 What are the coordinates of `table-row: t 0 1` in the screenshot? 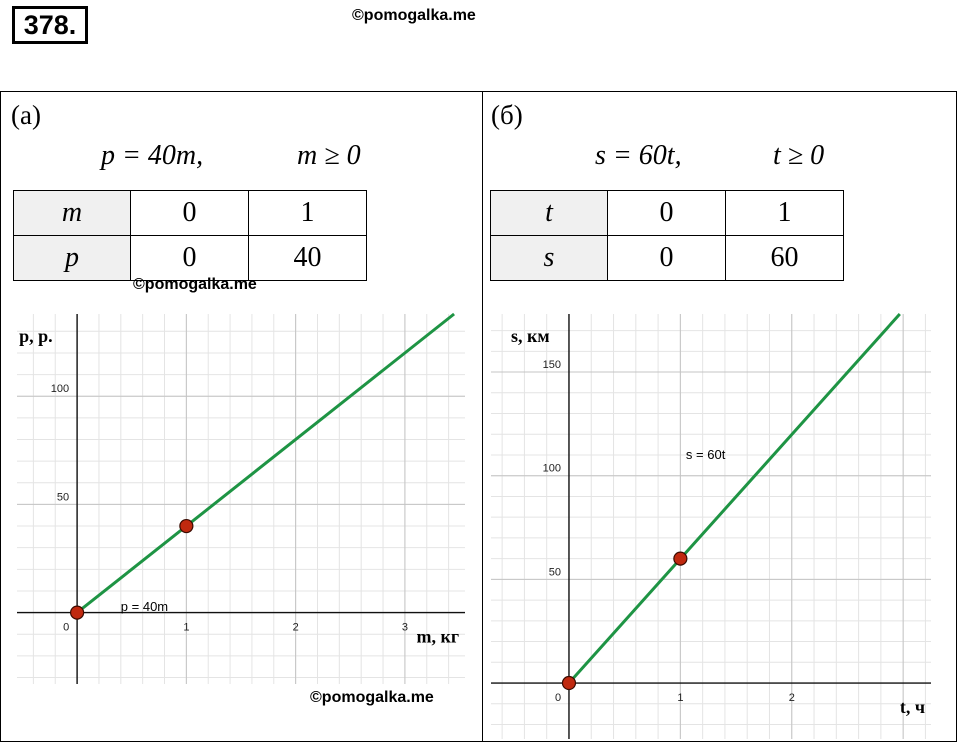 It's located at (667, 213).